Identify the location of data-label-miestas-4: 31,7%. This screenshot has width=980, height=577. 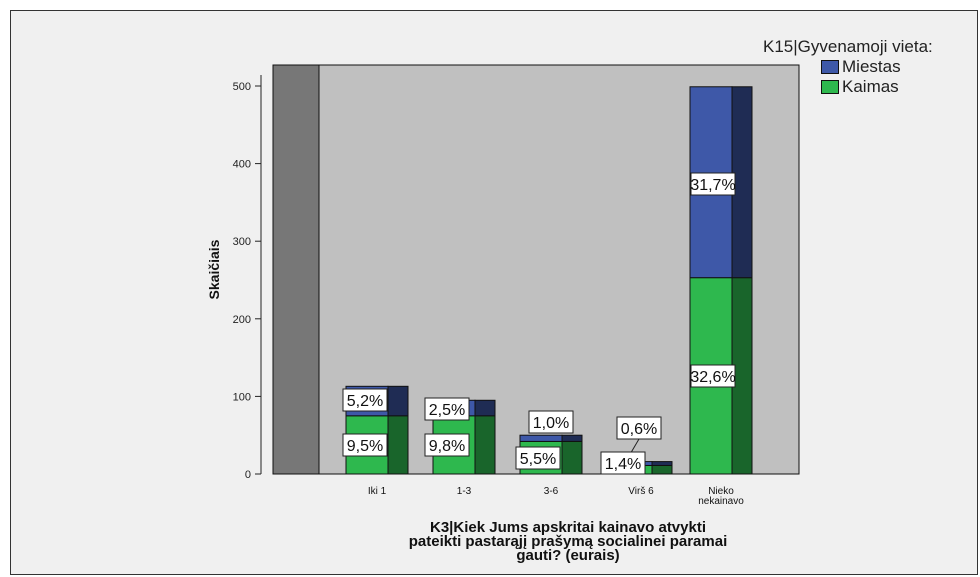
(712, 185).